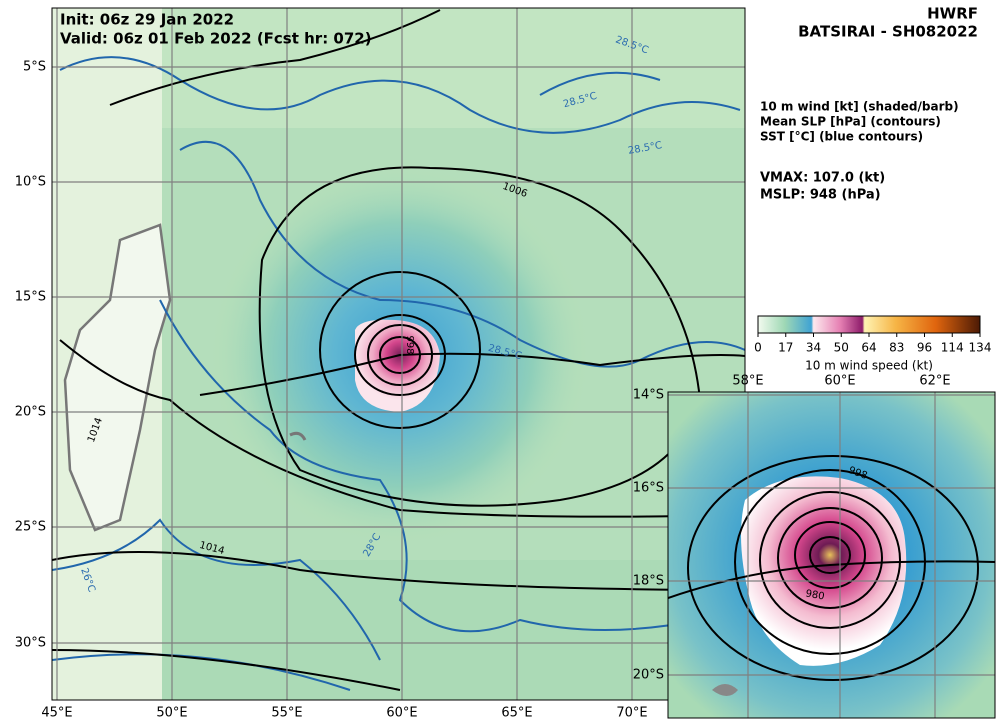 This screenshot has width=1000, height=722. Describe the element at coordinates (850, 122) in the screenshot. I see `legend-line: Mean SLP [hPa] (contours)` at that location.